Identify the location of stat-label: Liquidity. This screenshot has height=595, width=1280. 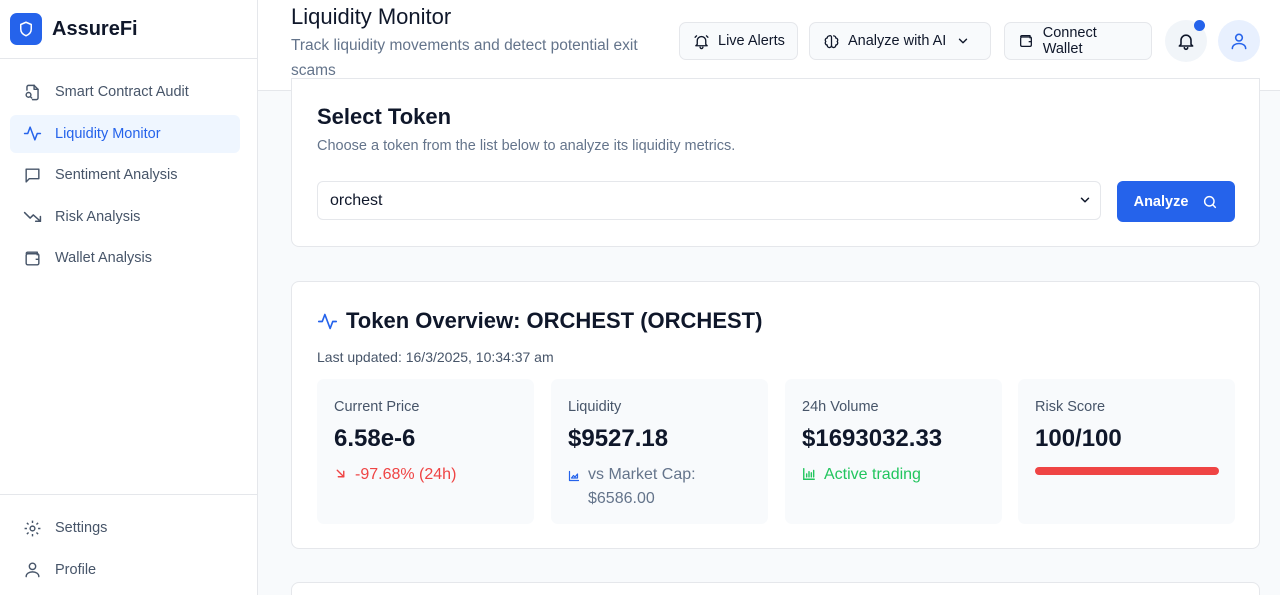
(595, 407).